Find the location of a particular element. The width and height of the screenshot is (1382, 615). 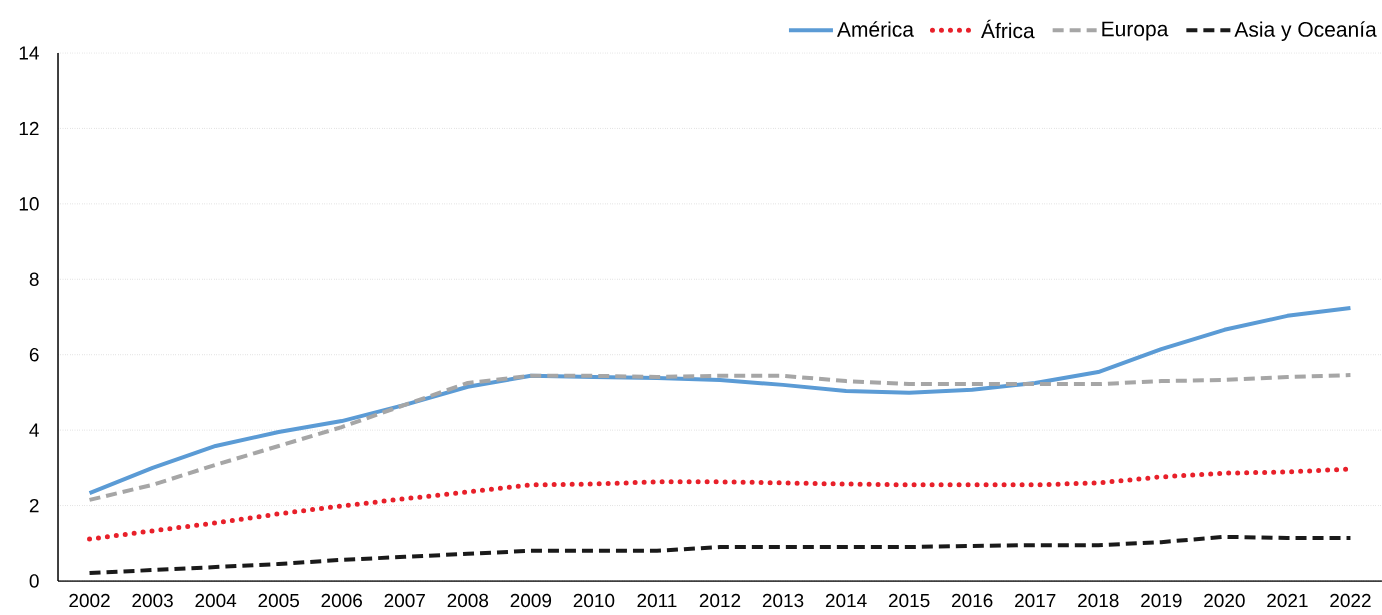

x-tick-label: 2011 is located at coordinates (657, 600).